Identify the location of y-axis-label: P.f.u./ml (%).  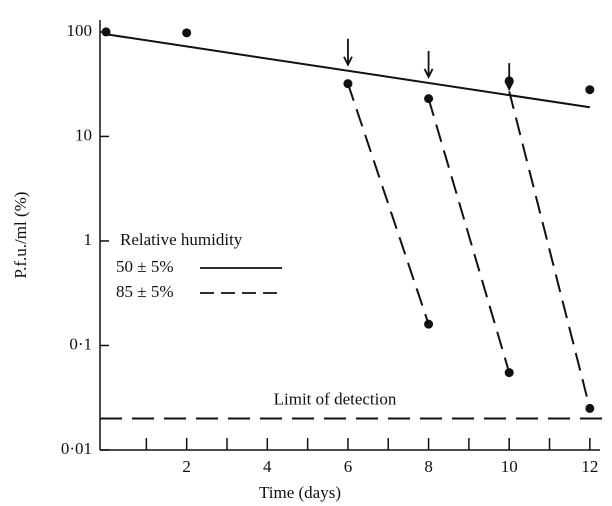
(20, 235).